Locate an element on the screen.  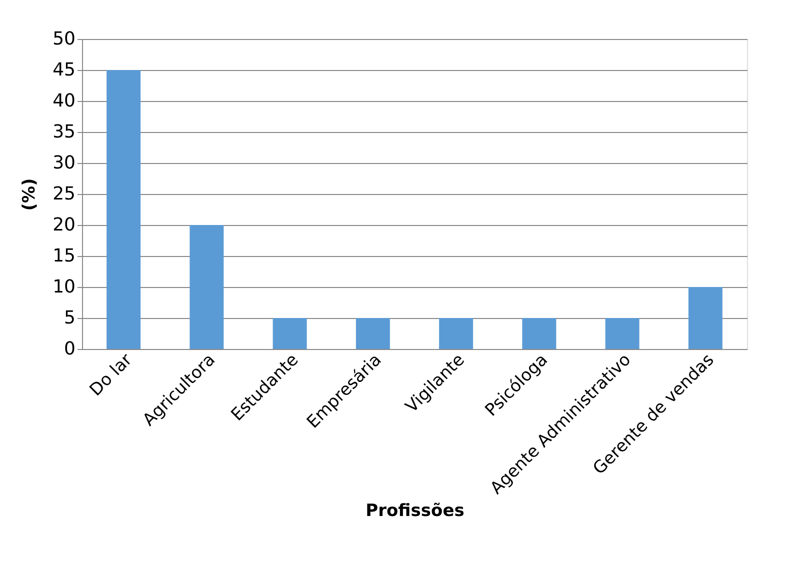
y-tick-label: 5 is located at coordinates (70, 318).